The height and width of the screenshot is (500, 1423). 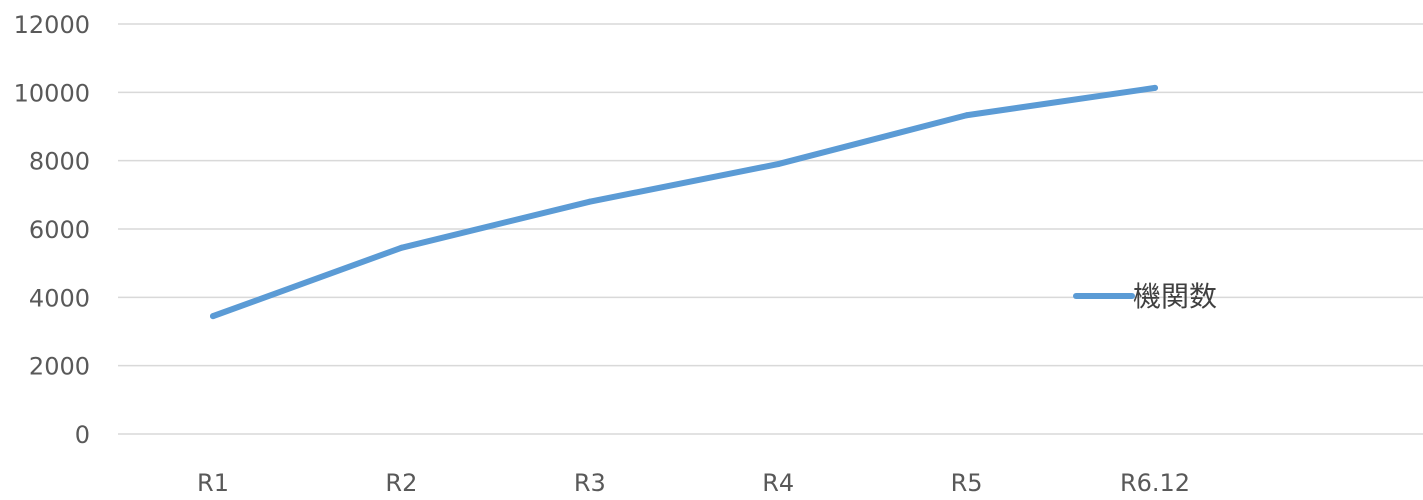 I want to click on x-tick-label: R6.12, so click(x=1155, y=483).